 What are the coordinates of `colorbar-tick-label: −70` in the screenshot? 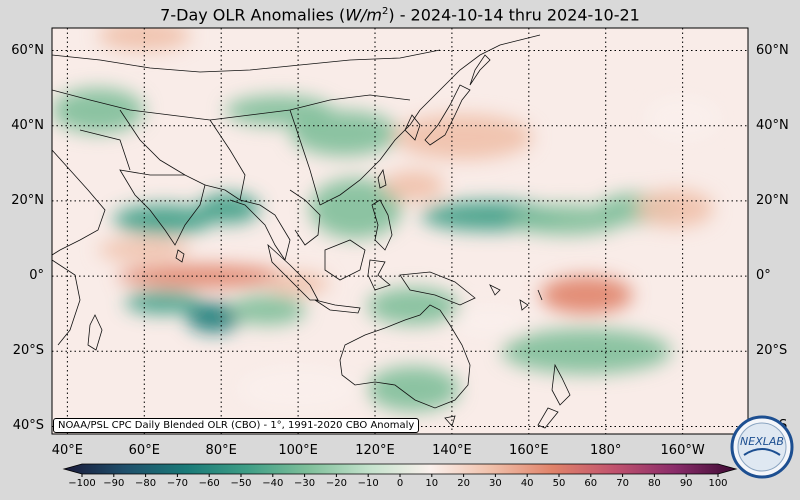 It's located at (177, 483).